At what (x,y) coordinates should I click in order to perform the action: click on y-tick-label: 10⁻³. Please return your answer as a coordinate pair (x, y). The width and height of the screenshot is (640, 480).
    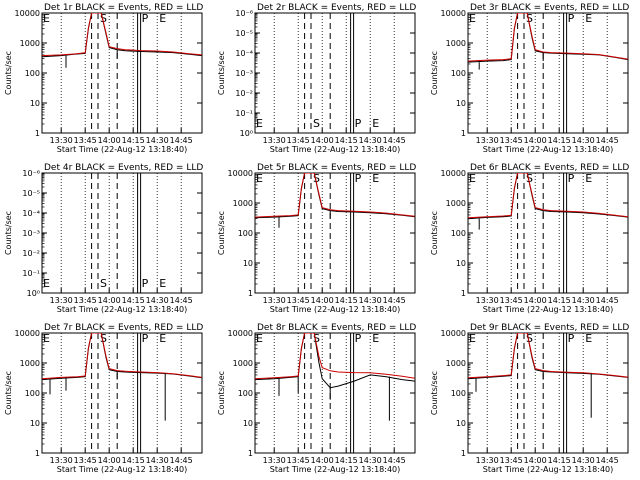
    Looking at the image, I should click on (31, 233).